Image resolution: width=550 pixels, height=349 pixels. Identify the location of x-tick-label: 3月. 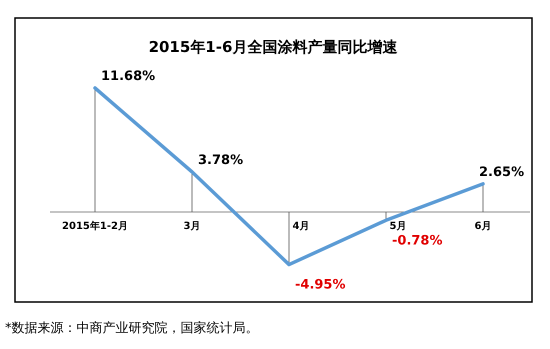
(192, 226).